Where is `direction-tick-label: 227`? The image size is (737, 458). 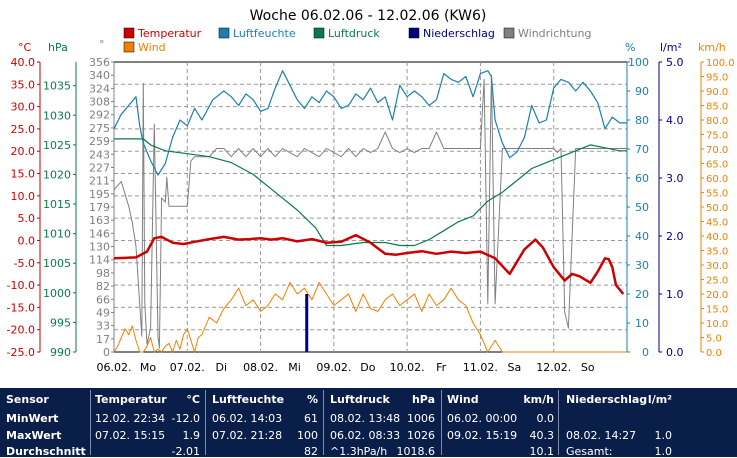 direction-tick-label: 227 is located at coordinates (99, 167).